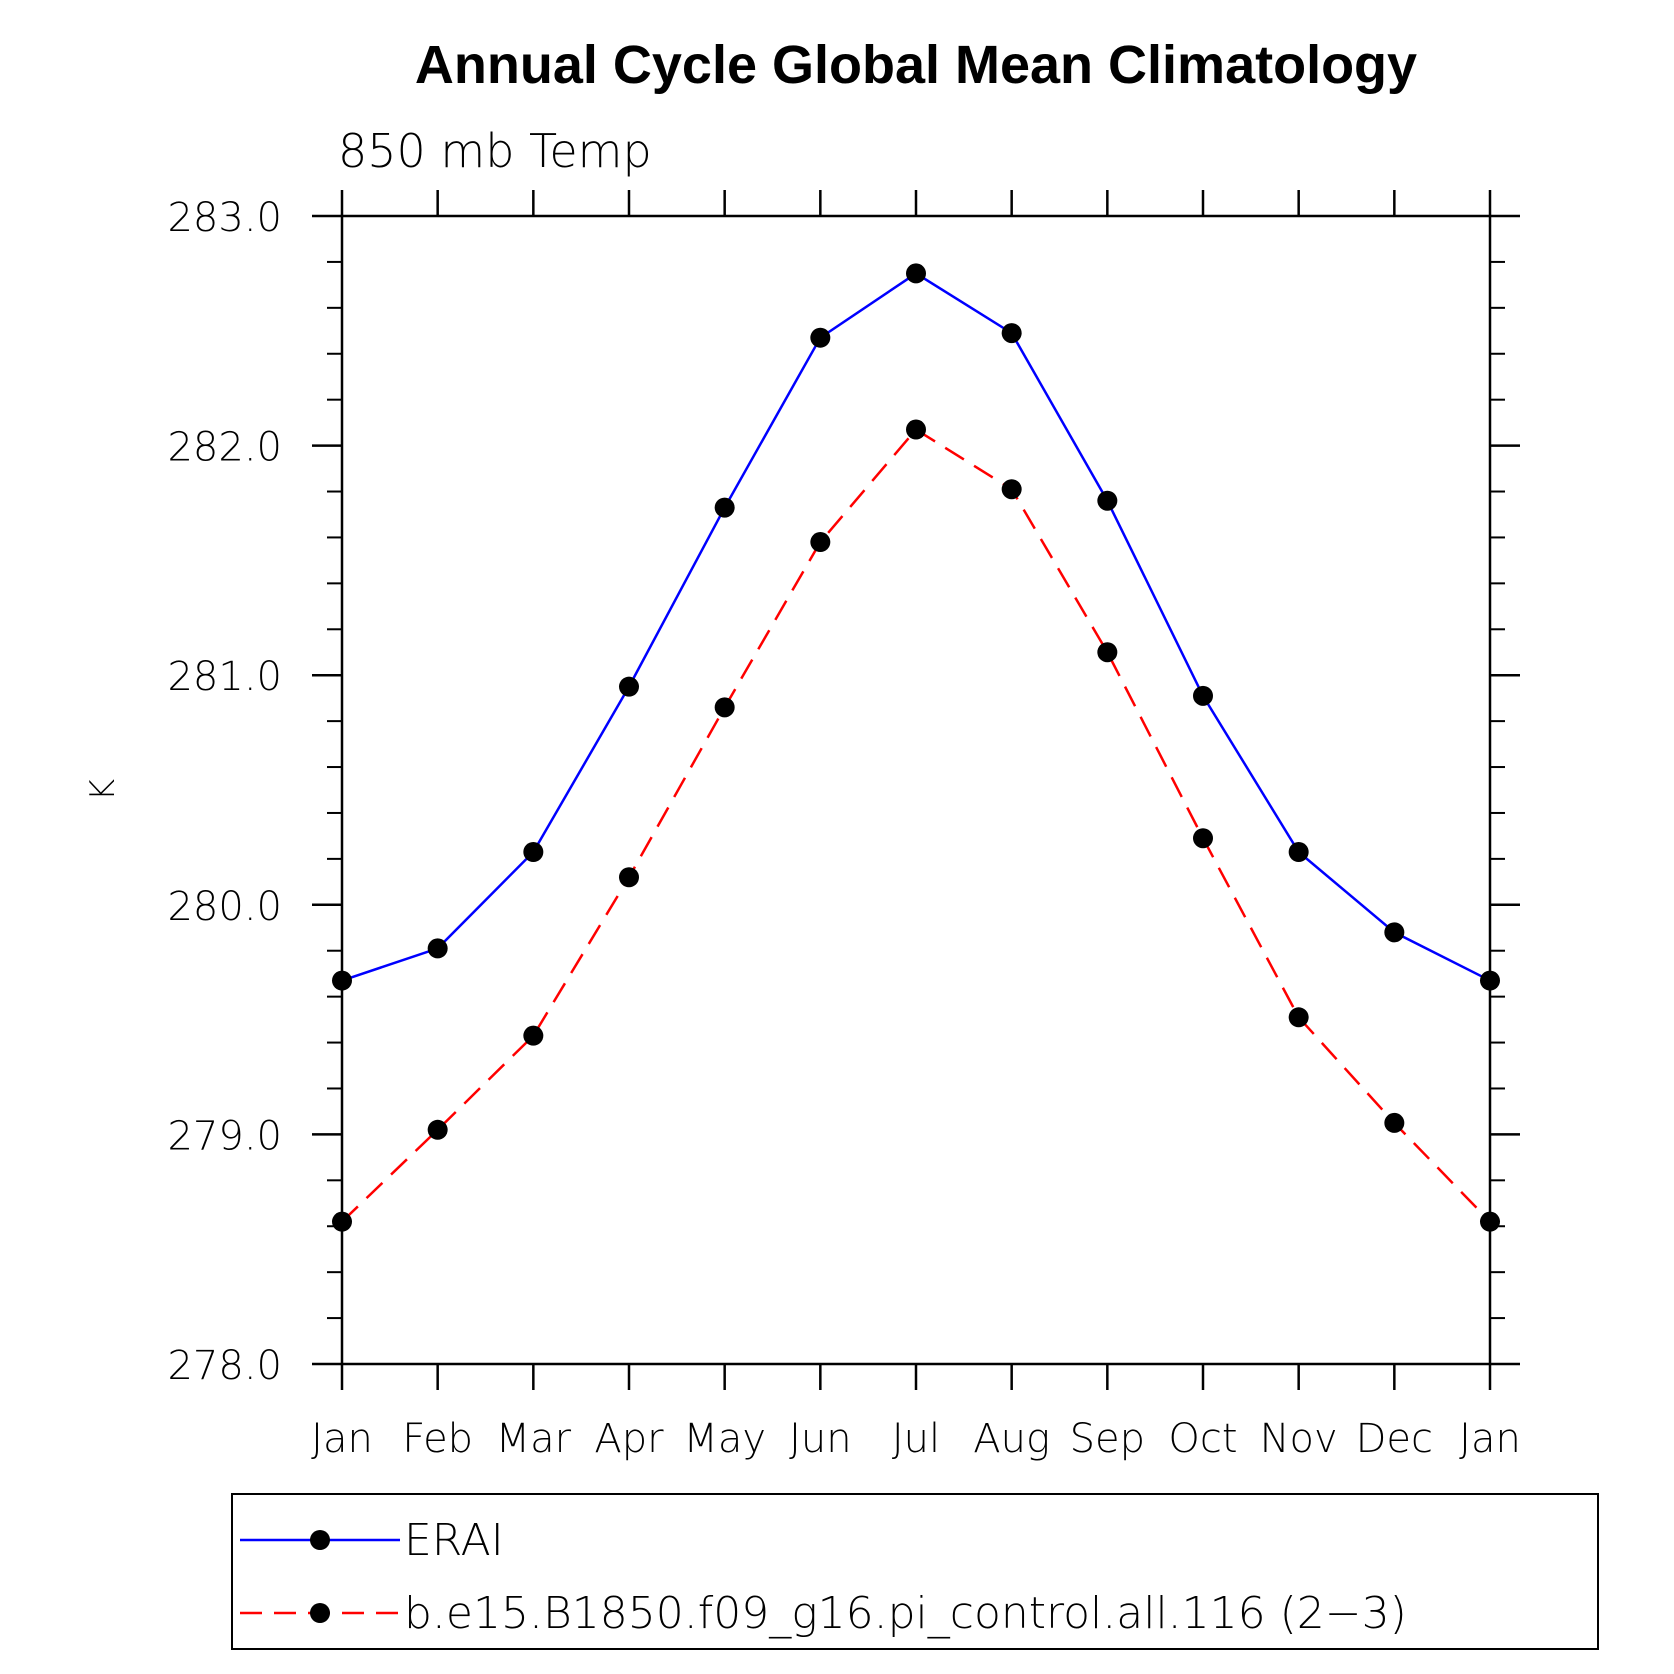 The width and height of the screenshot is (1674, 1674). What do you see at coordinates (224, 677) in the screenshot?
I see `y-tick-label: 281.0` at bounding box center [224, 677].